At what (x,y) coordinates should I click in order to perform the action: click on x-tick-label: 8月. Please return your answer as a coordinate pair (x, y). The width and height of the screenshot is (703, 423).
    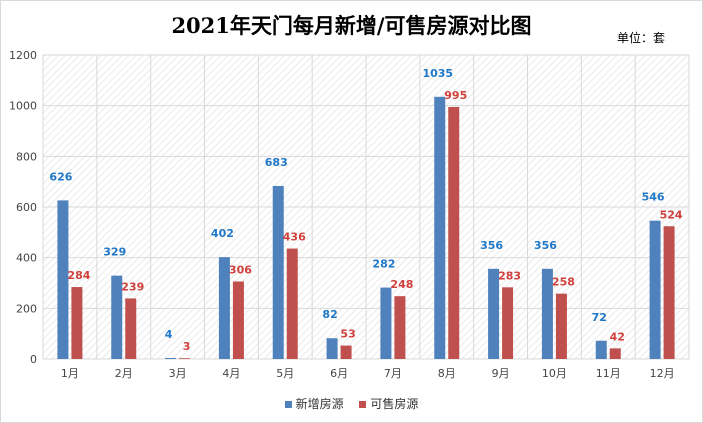
    Looking at the image, I should click on (447, 373).